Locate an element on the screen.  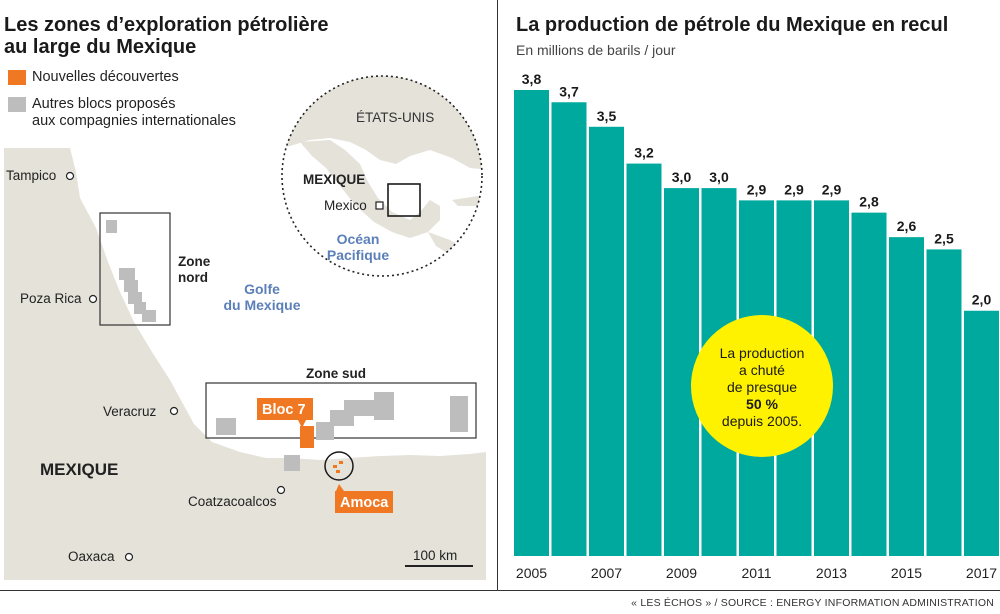
map-title-line1: Les zones d’exploration pétrolière is located at coordinates (166, 25).